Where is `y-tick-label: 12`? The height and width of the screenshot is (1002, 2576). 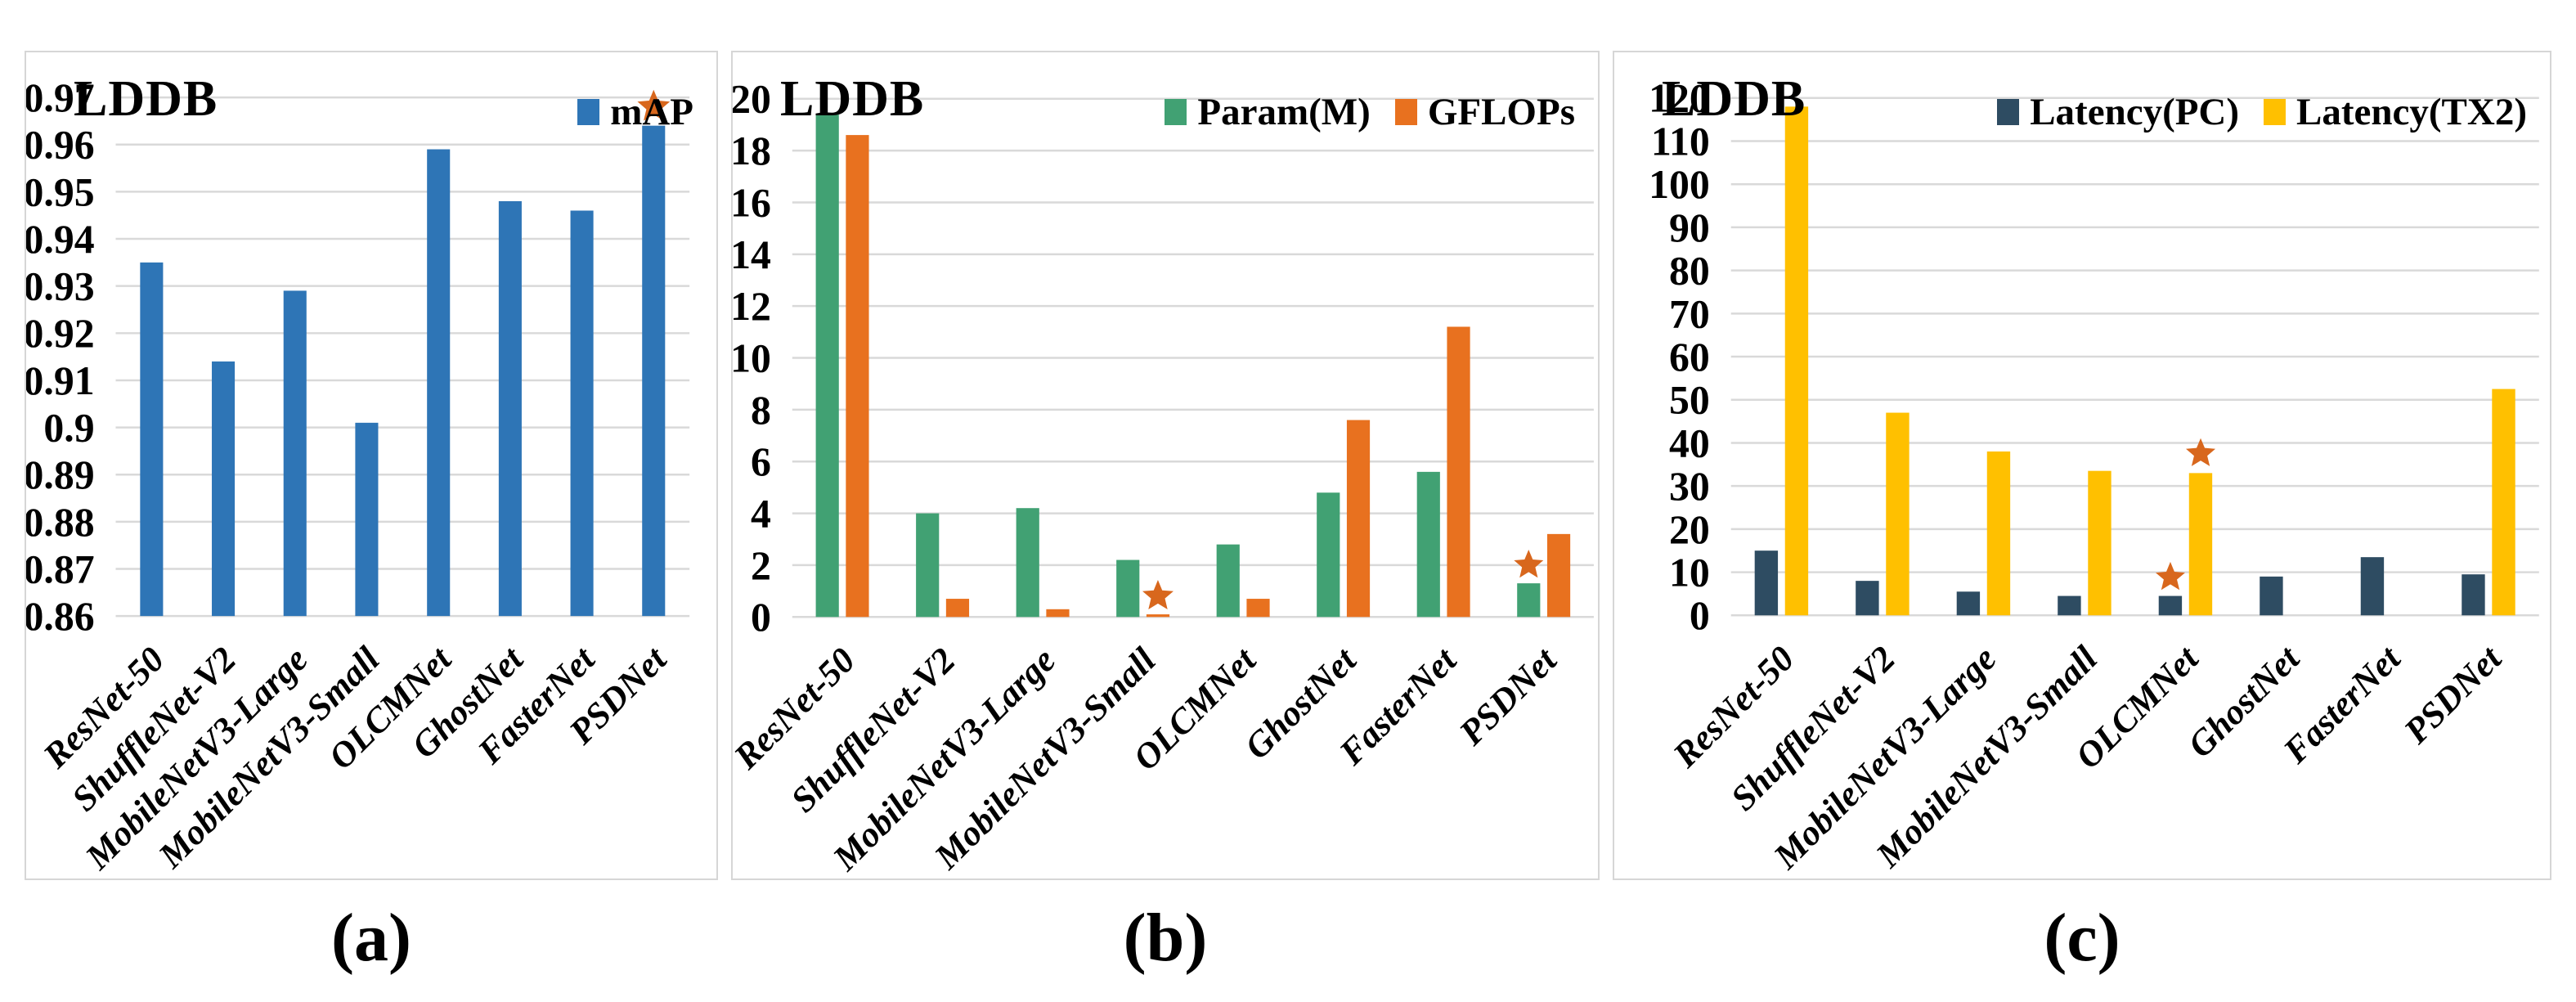
y-tick-label: 12 is located at coordinates (752, 306).